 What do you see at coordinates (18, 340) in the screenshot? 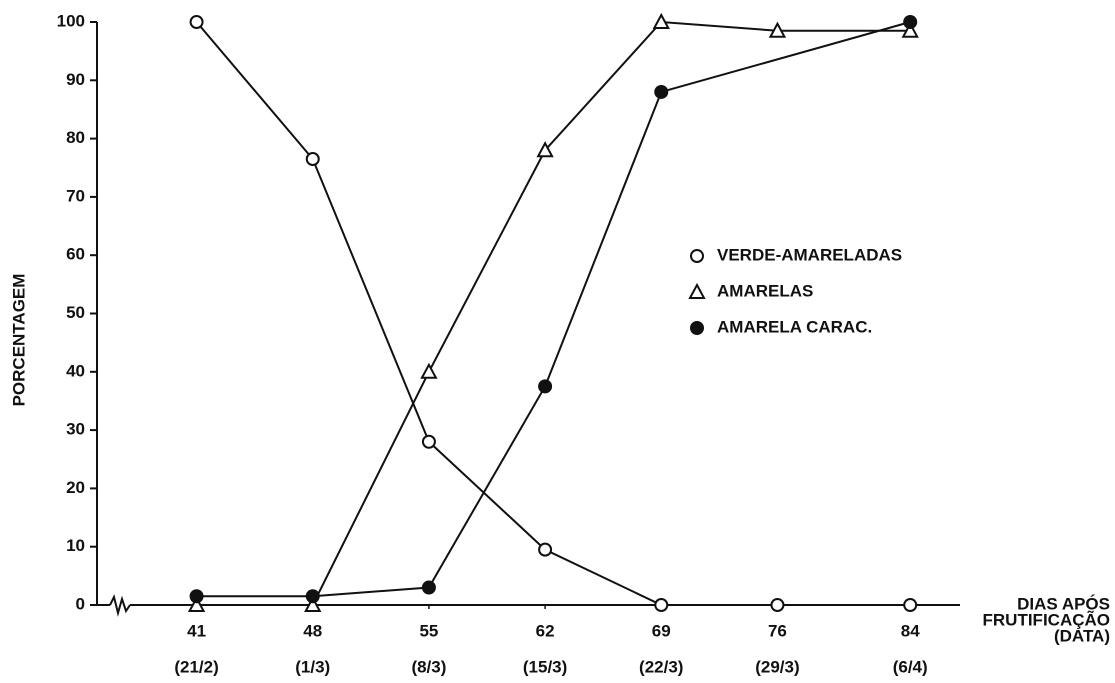
I see `y-axis-label: PORCENTAGEM` at bounding box center [18, 340].